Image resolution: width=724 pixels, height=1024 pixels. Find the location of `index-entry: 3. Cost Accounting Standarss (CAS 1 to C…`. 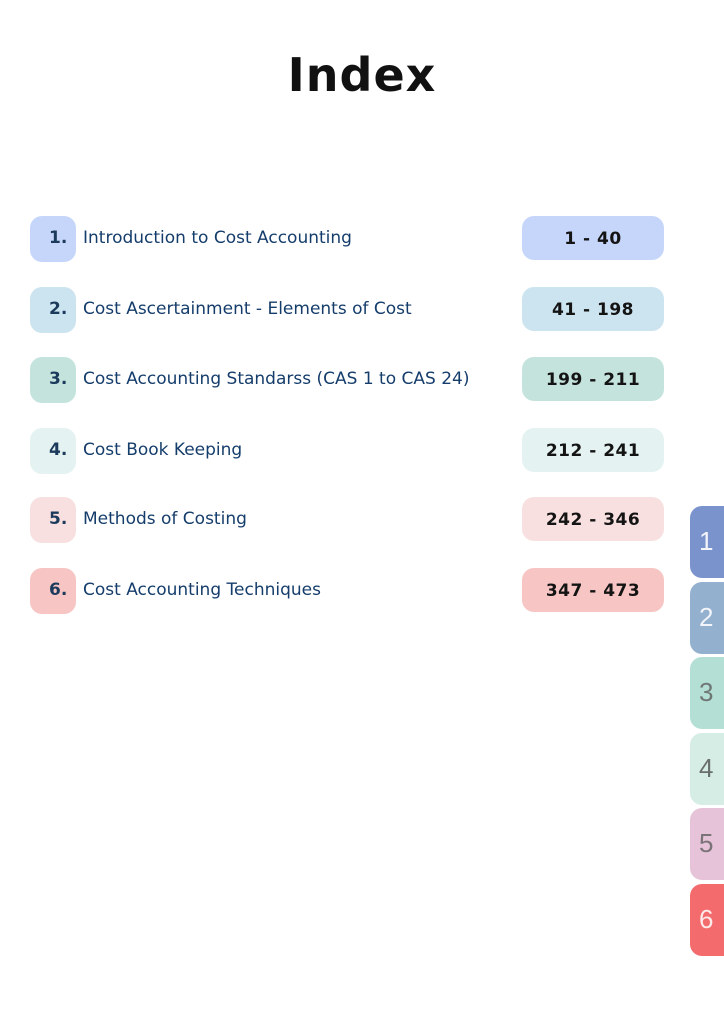

index-entry: 3. Cost Accounting Standarss (CAS 1 to C… is located at coordinates (347, 380).